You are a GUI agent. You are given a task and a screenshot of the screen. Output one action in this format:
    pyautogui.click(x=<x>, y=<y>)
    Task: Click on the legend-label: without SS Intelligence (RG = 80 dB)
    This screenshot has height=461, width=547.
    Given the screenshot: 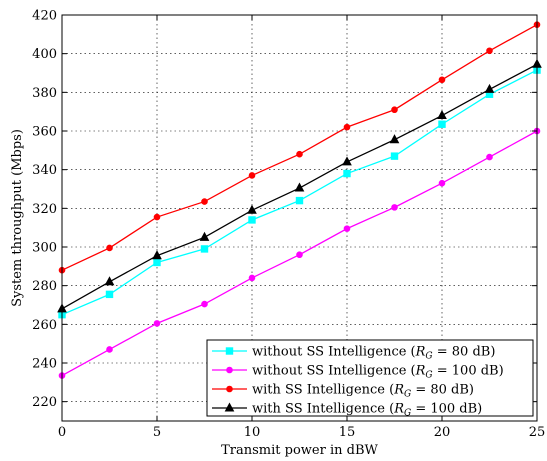 What is the action you would take?
    pyautogui.click(x=373, y=353)
    